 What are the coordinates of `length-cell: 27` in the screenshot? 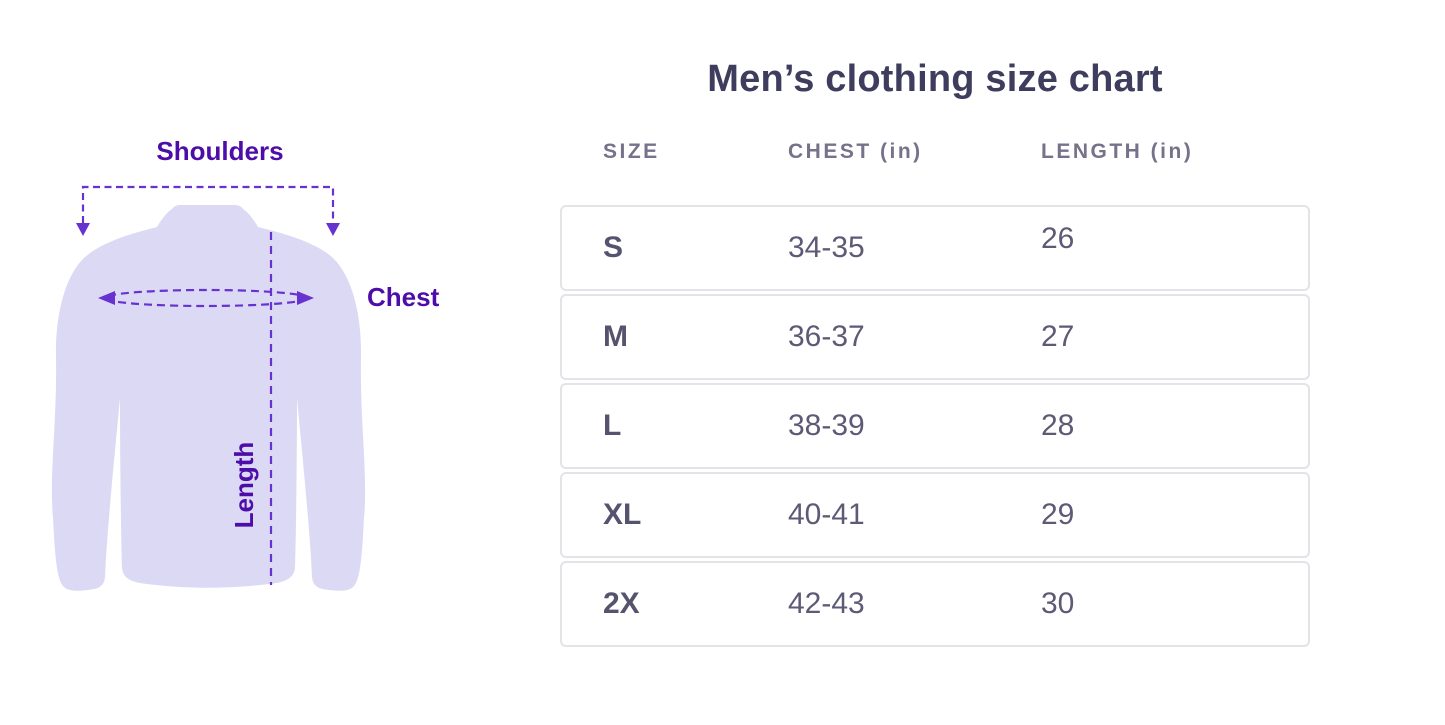 It's located at (1058, 336).